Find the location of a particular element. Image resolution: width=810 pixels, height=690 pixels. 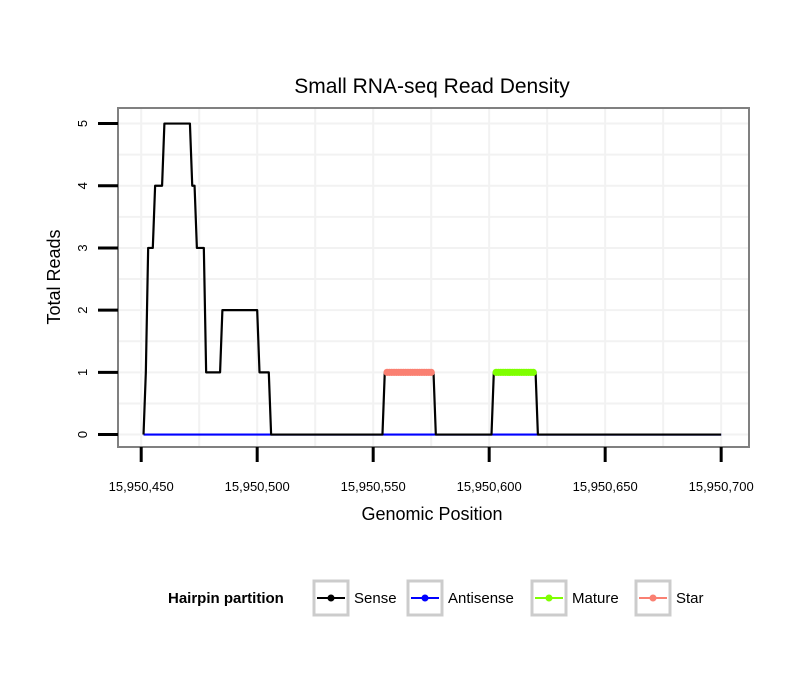

y-tick-label: 5 is located at coordinates (82, 123).